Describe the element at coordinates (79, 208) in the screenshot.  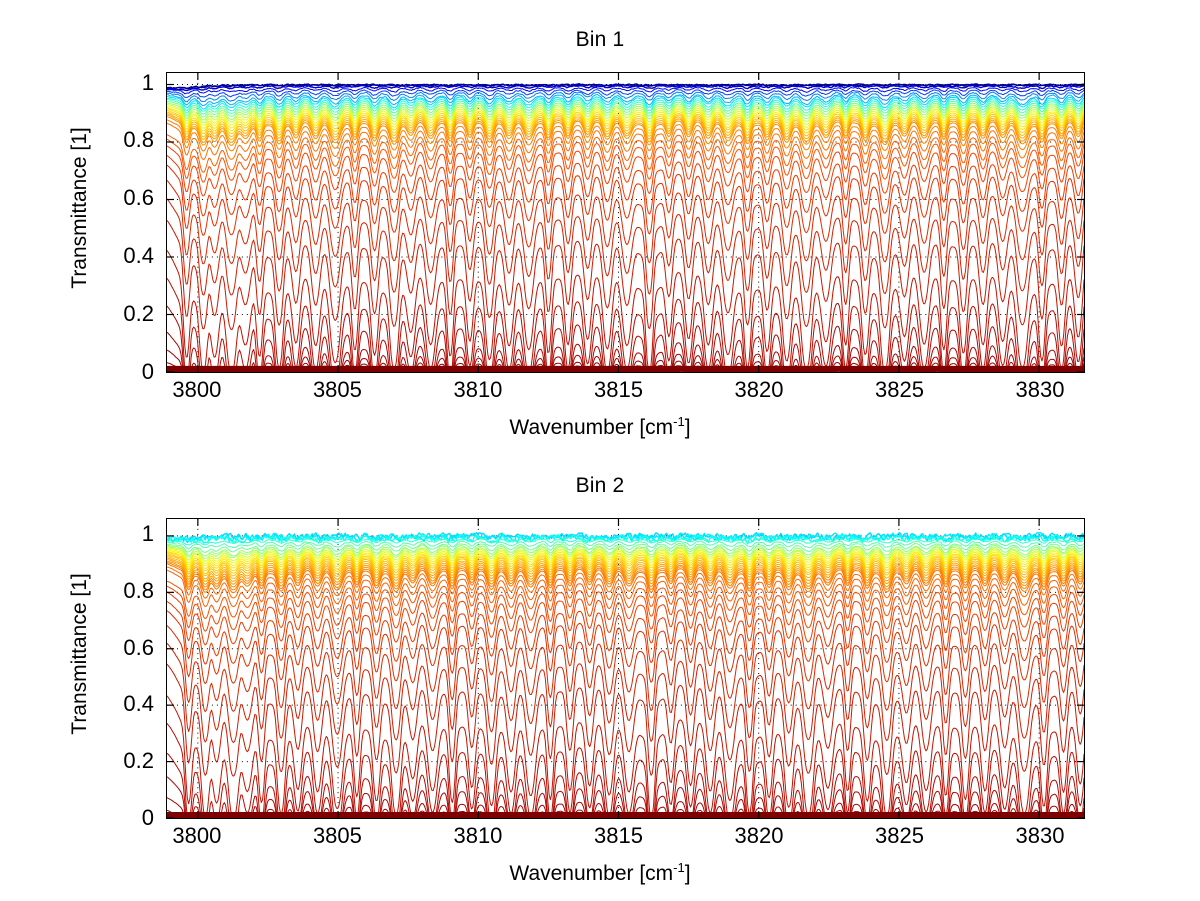
I see `y-axis-label-bin-1: Transmittance [1]` at that location.